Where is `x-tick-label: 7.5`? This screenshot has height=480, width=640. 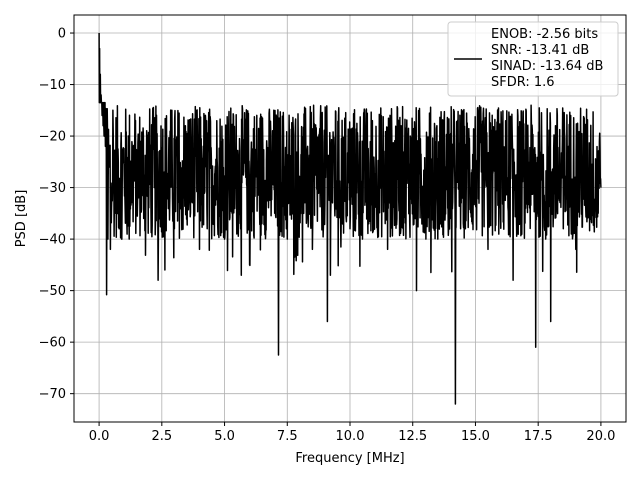
x-tick-label: 7.5 is located at coordinates (287, 436).